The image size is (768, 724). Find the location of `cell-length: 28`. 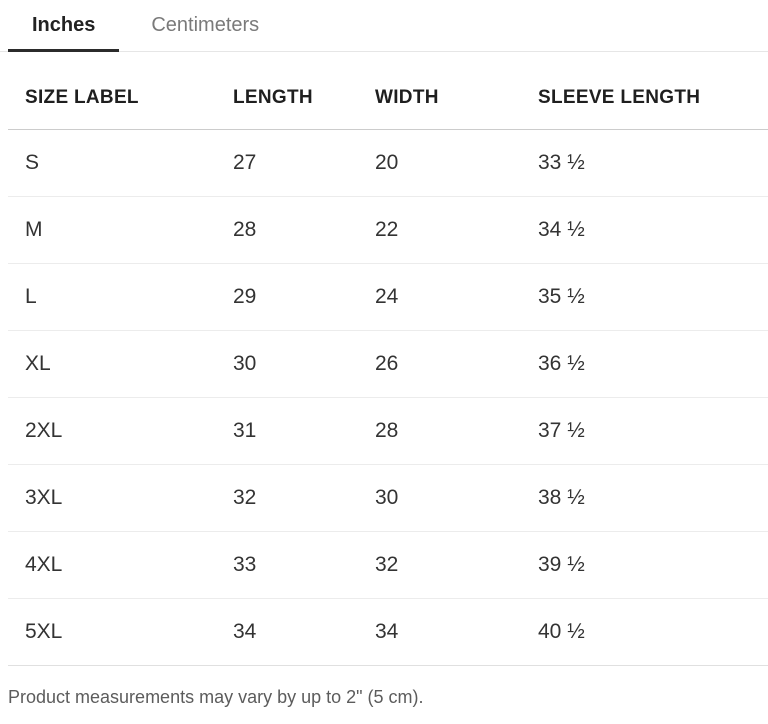

cell-length: 28 is located at coordinates (287, 230).